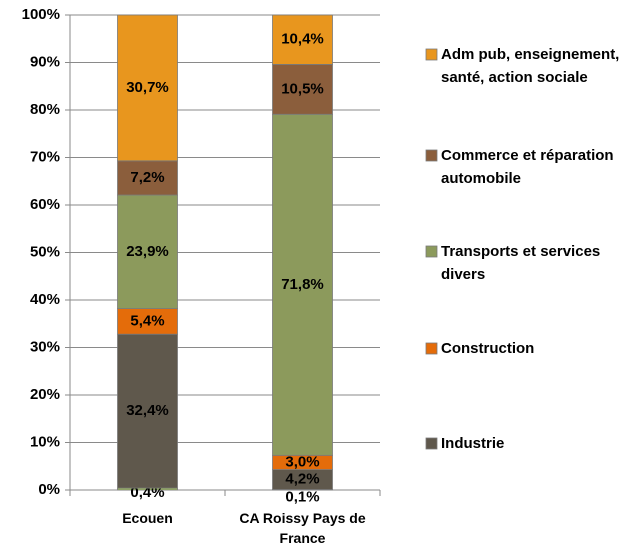 This screenshot has height=559, width=641. I want to click on y-tick-label: 70%, so click(45, 156).